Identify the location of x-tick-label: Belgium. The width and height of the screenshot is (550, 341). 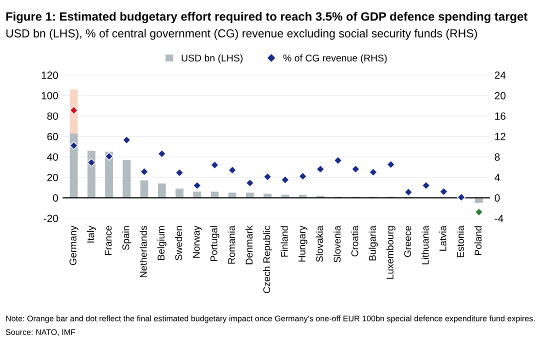
(161, 243).